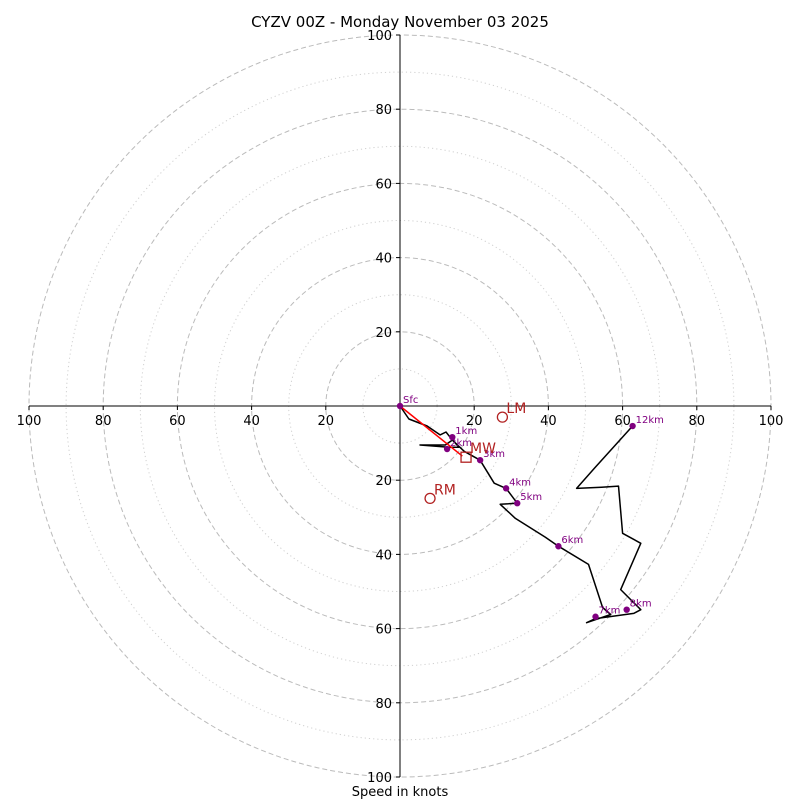  I want to click on x-tick-pos-1: 40, so click(548, 421).